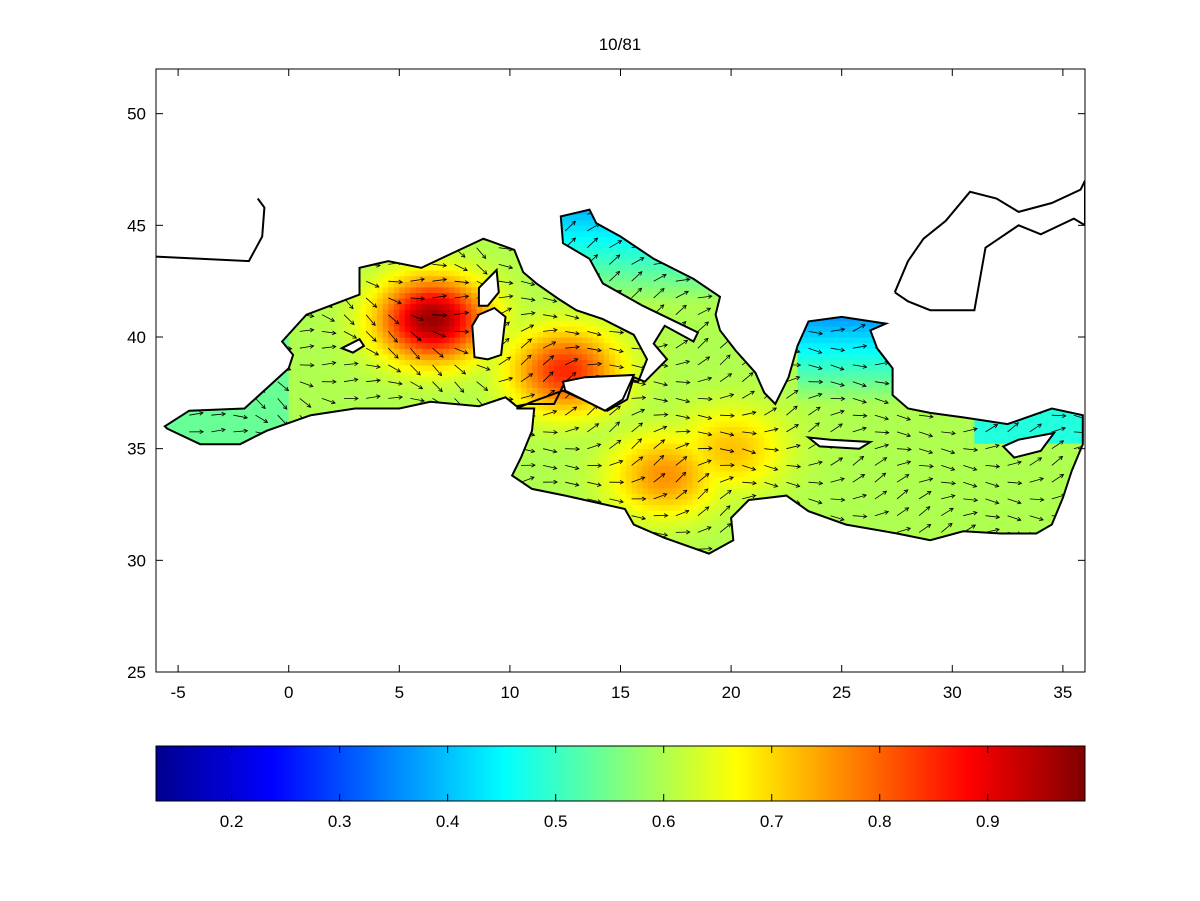 The image size is (1200, 901). Describe the element at coordinates (136, 449) in the screenshot. I see `y-tick-label: 35` at that location.